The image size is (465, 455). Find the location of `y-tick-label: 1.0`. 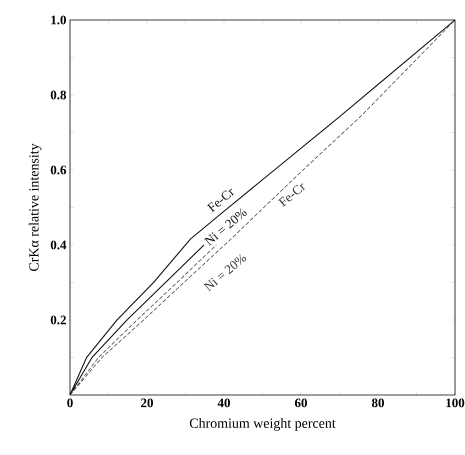

y-tick-label: 1.0 is located at coordinates (58, 20).